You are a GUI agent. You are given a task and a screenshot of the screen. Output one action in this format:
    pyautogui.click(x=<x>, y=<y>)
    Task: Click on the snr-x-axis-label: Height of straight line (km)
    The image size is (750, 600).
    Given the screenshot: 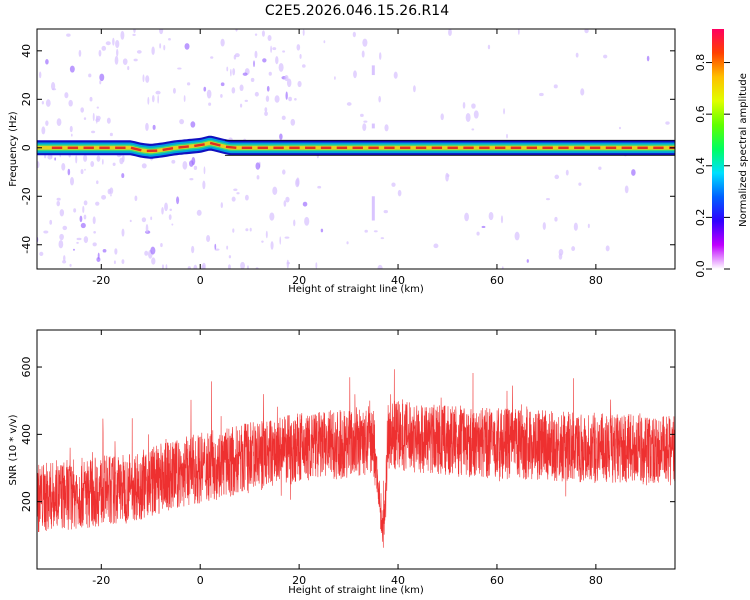 What is the action you would take?
    pyautogui.click(x=356, y=590)
    